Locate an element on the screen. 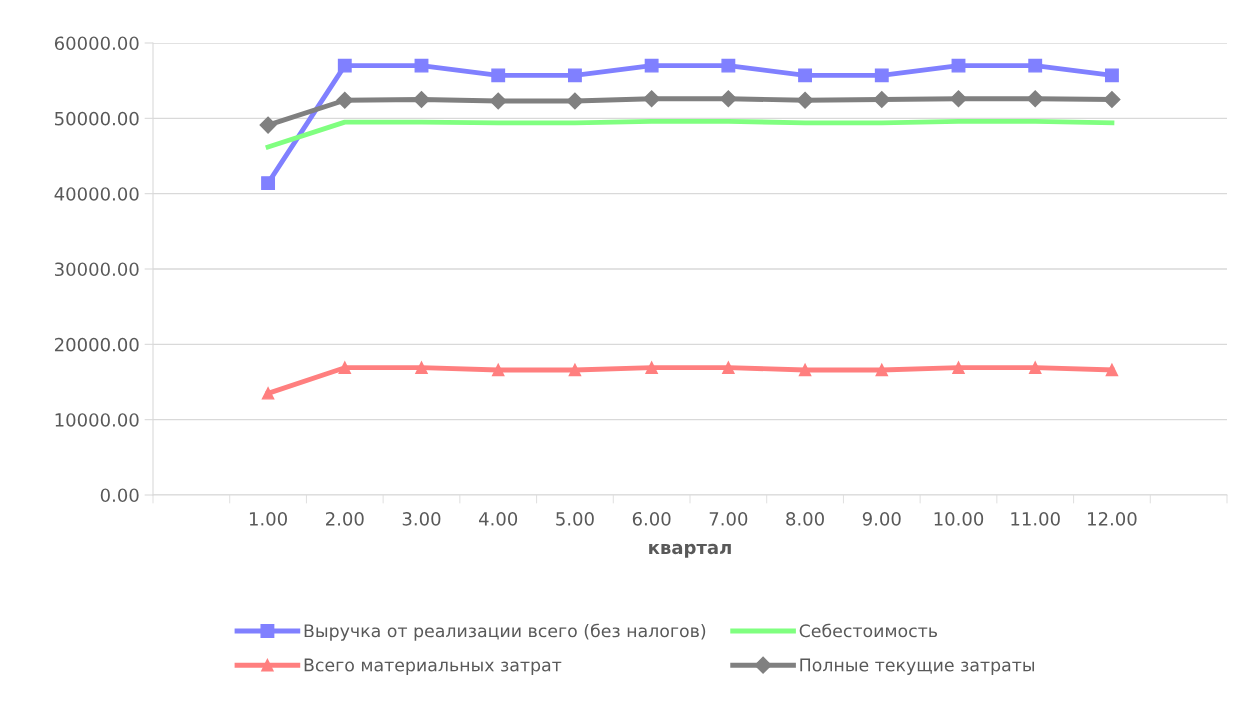  y-tick-label: 40000.00 is located at coordinates (96, 194).